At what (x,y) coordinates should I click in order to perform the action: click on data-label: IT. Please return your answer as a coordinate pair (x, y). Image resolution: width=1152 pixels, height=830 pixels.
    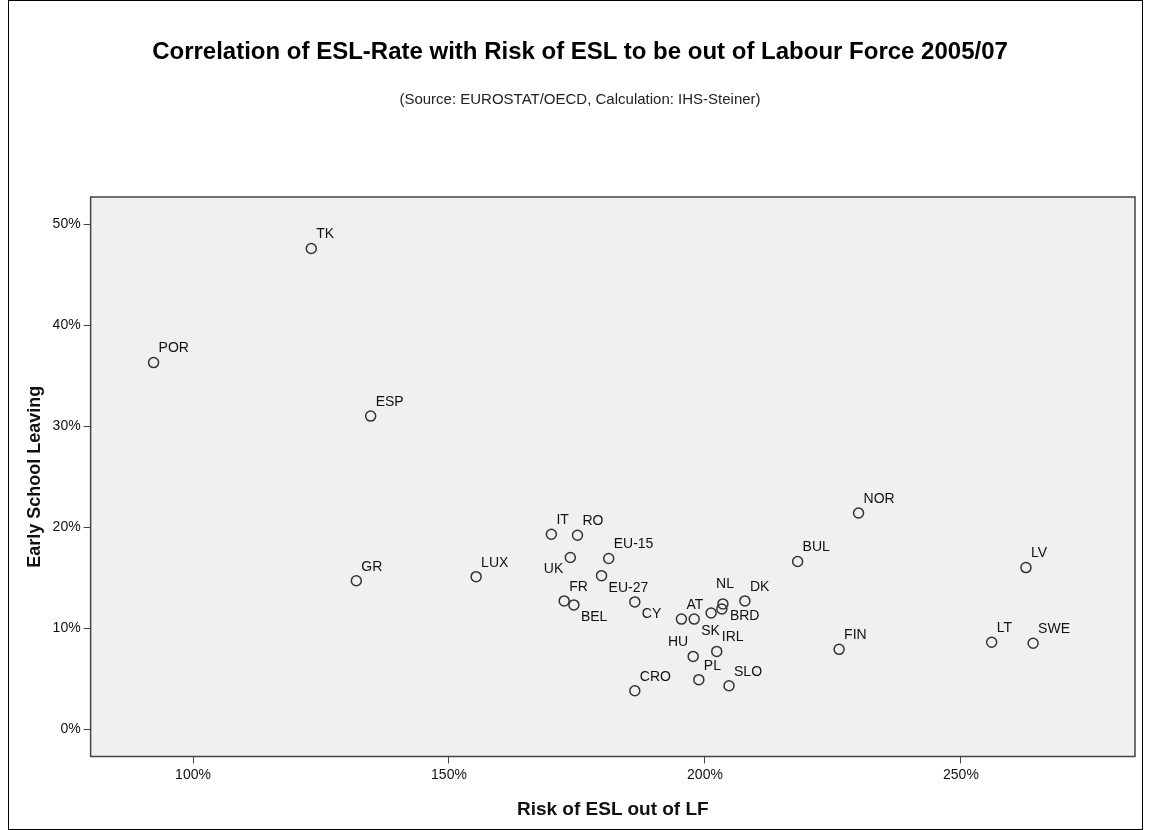
    Looking at the image, I should click on (563, 519).